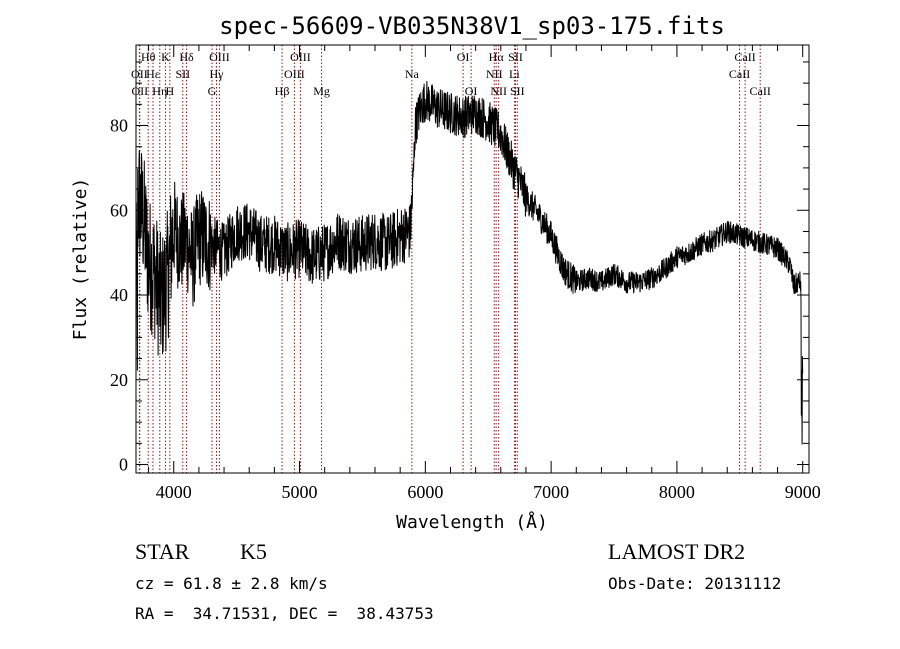  What do you see at coordinates (282, 91) in the screenshot?
I see `spectral-line-label: Hβ` at bounding box center [282, 91].